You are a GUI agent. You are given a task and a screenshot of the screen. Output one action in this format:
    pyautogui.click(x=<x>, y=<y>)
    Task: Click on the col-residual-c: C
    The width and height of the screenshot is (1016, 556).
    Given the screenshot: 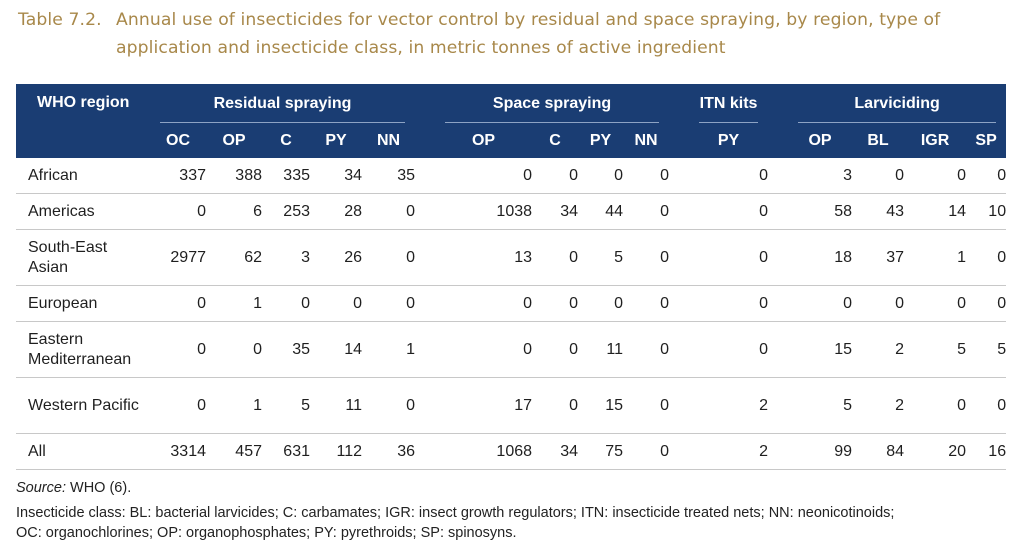 What is the action you would take?
    pyautogui.click(x=286, y=140)
    